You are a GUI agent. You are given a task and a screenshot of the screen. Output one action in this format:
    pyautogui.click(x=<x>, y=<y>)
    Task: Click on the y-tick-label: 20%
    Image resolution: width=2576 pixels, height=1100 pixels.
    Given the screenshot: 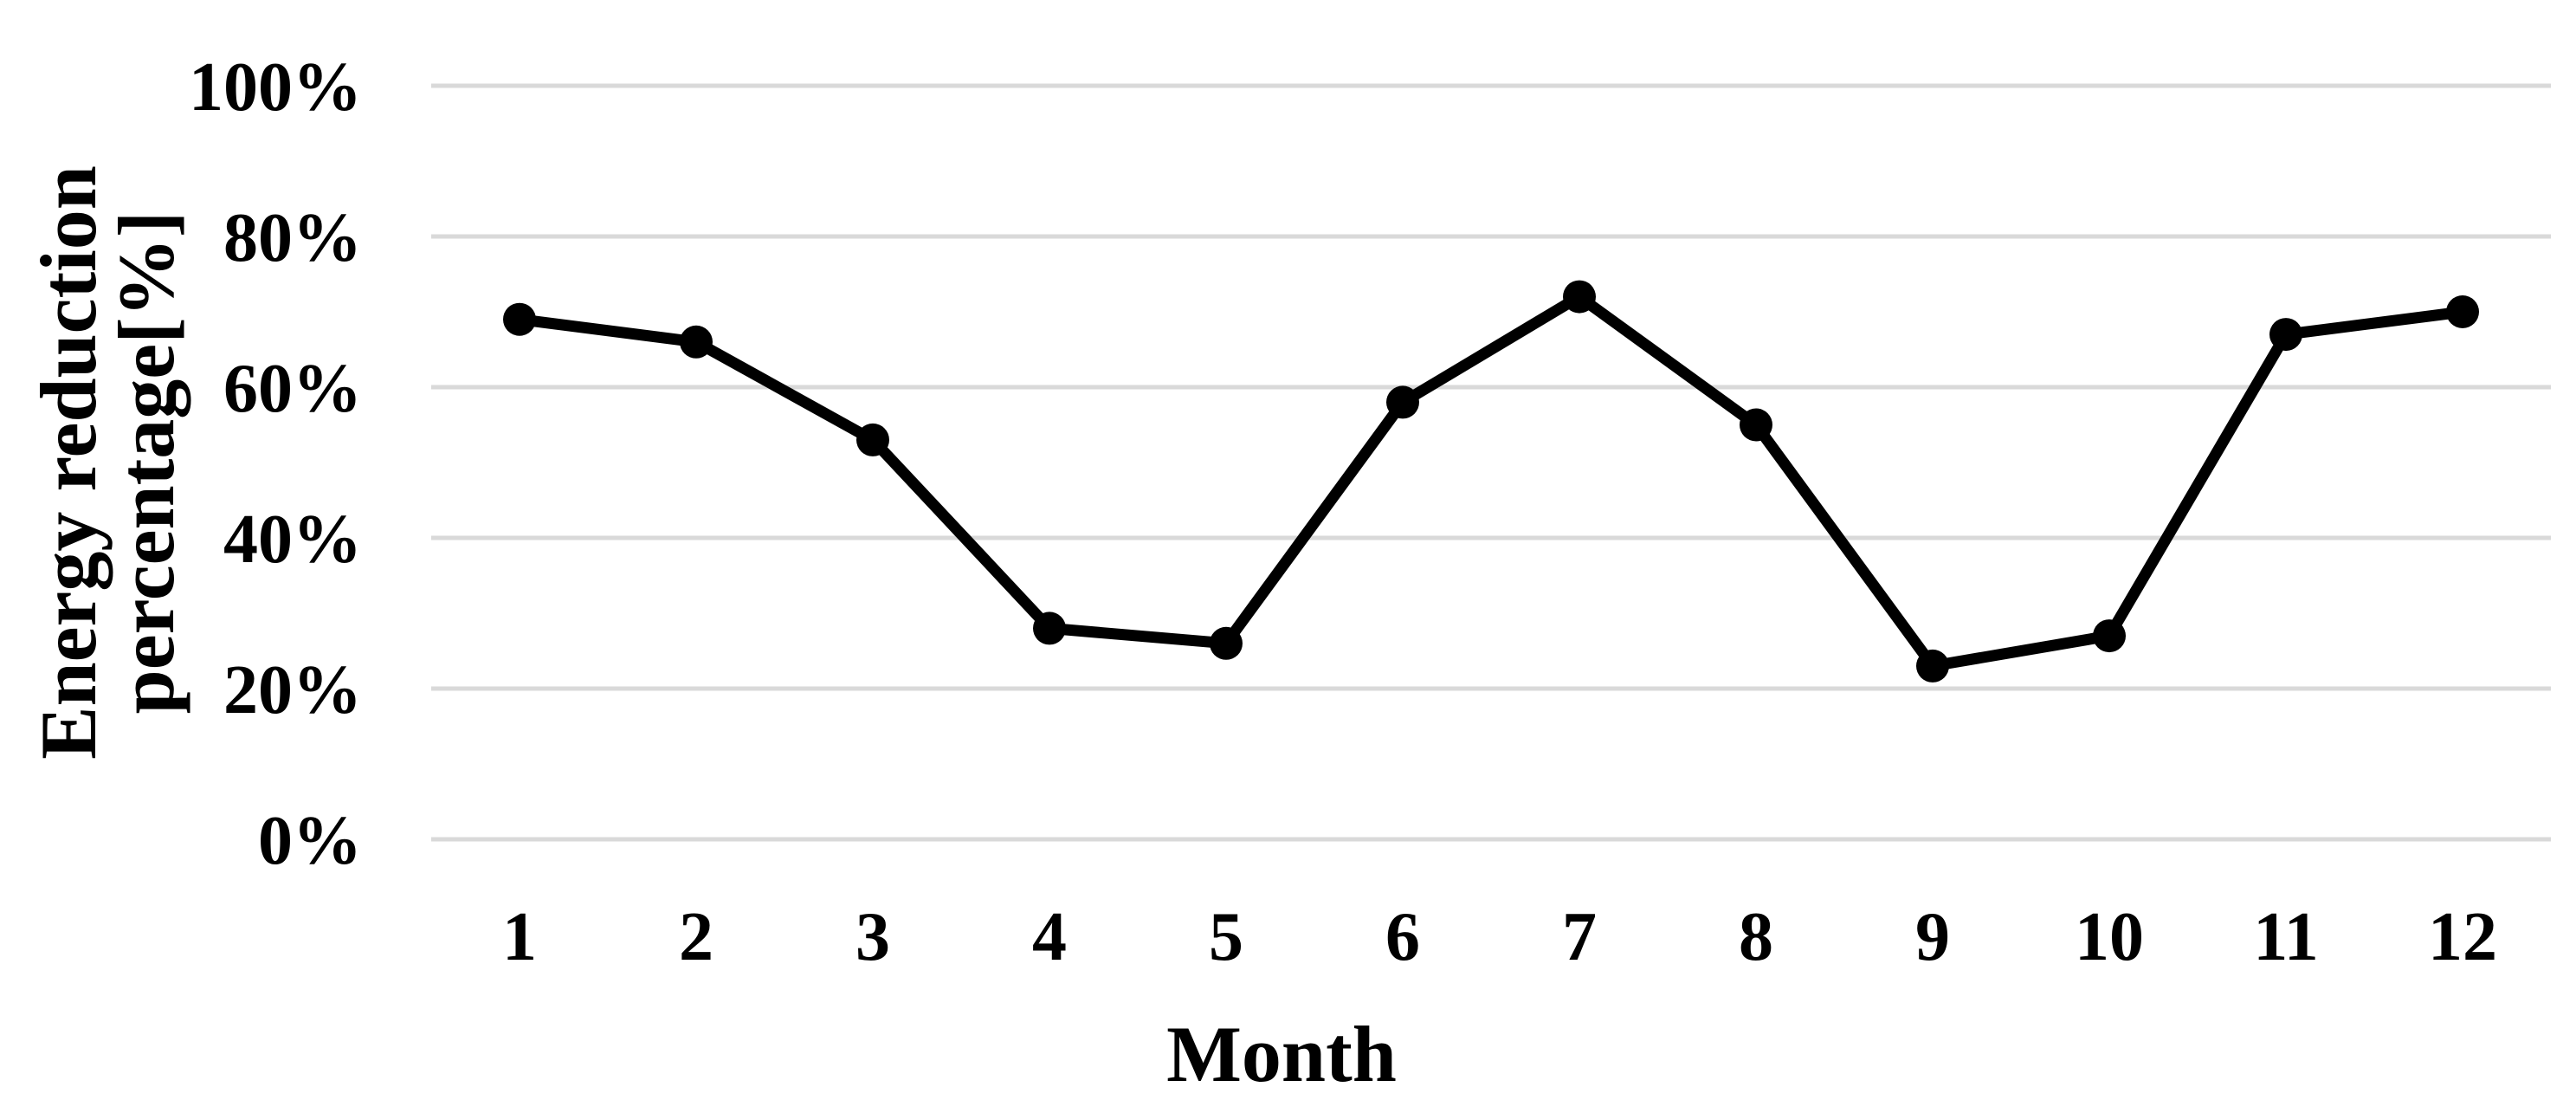 What is the action you would take?
    pyautogui.click(x=292, y=690)
    